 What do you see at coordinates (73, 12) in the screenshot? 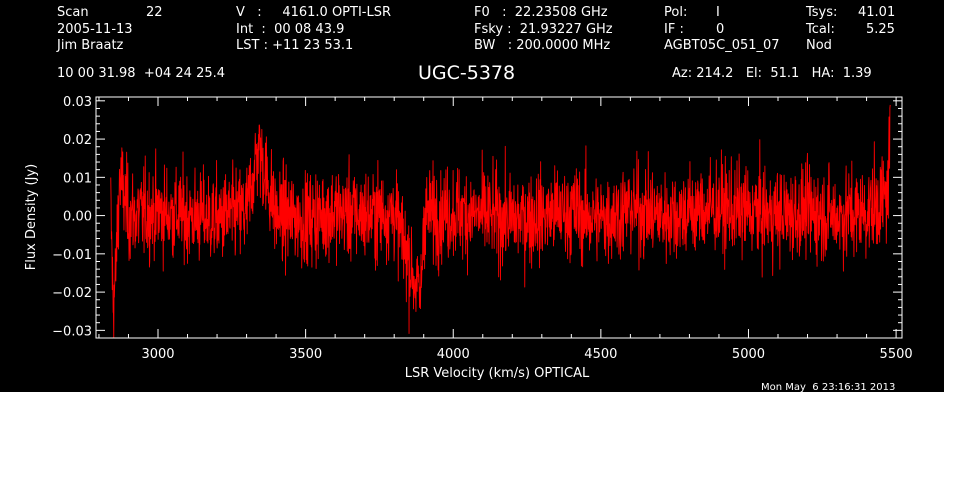
I see `scan-label: Scan` at bounding box center [73, 12].